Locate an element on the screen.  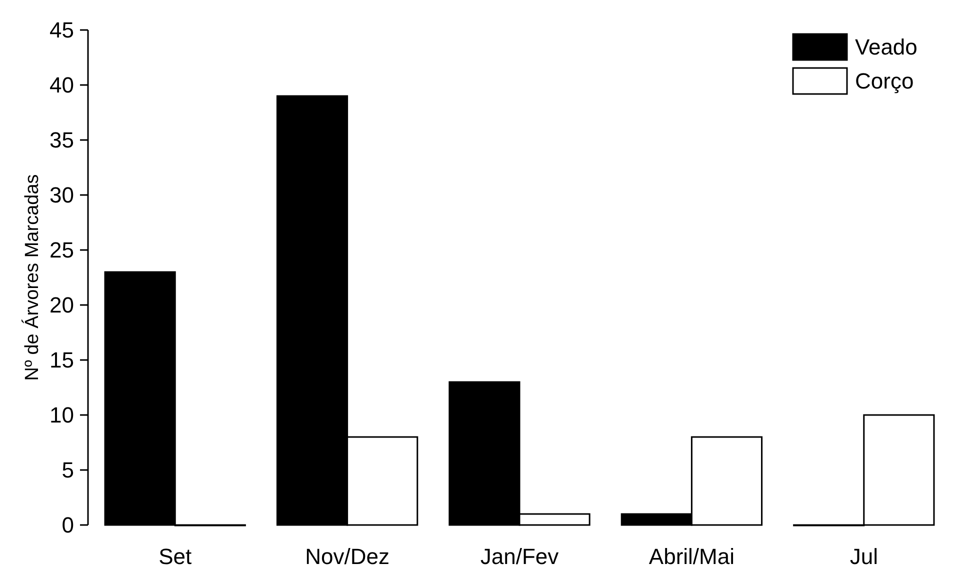
y-tick-label: 35 is located at coordinates (62, 140).